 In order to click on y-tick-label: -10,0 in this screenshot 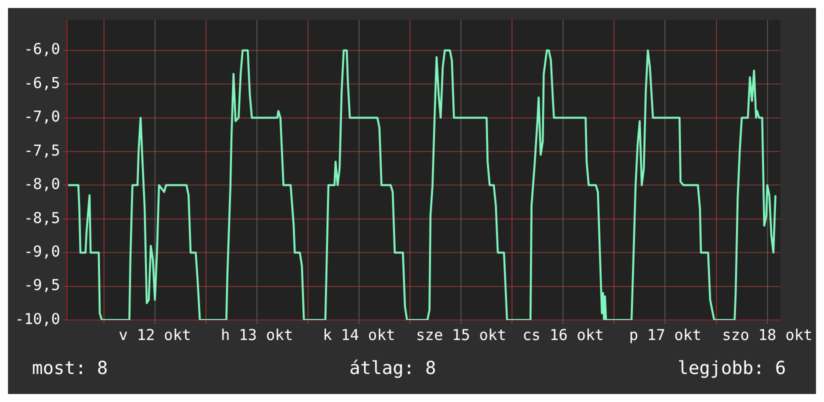, I will do `click(37, 319)`.